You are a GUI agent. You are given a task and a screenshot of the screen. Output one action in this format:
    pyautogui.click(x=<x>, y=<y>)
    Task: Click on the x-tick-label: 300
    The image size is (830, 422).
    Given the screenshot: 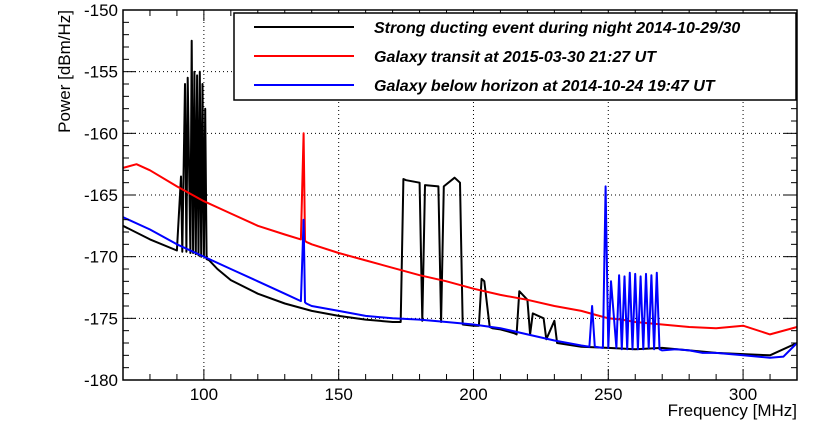 What is the action you would take?
    pyautogui.click(x=743, y=394)
    